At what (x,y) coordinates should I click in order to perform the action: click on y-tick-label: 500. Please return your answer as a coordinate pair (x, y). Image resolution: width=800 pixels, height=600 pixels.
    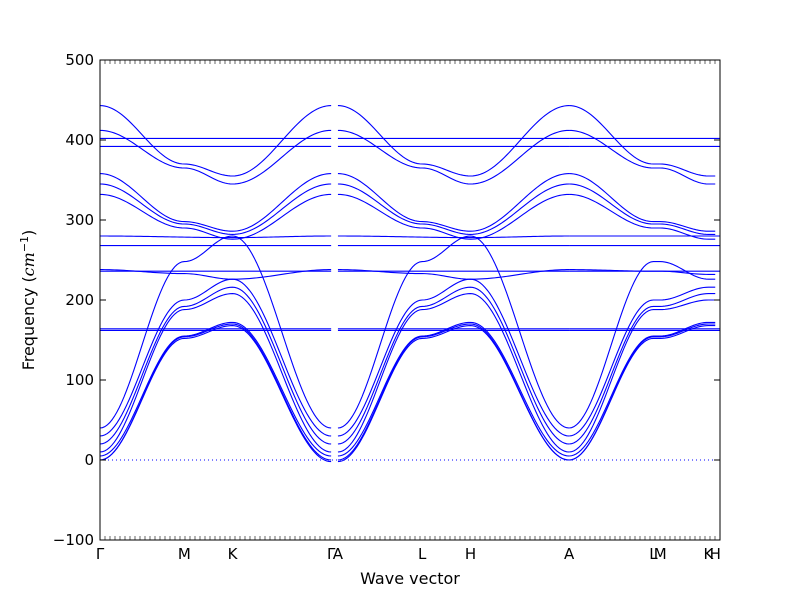
    Looking at the image, I should click on (79, 60).